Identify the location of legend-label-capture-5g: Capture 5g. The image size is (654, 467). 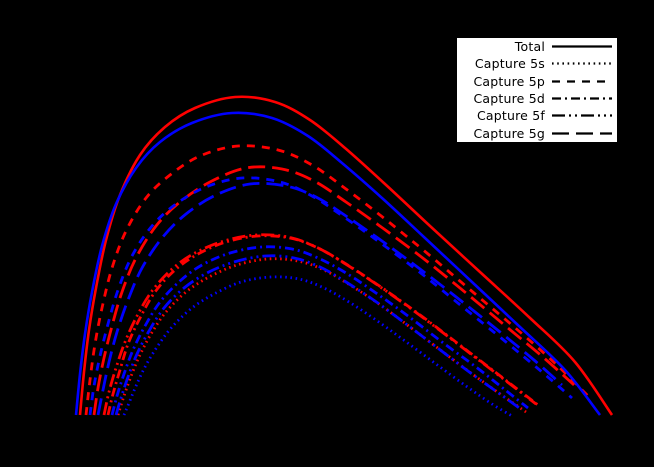
(509, 133).